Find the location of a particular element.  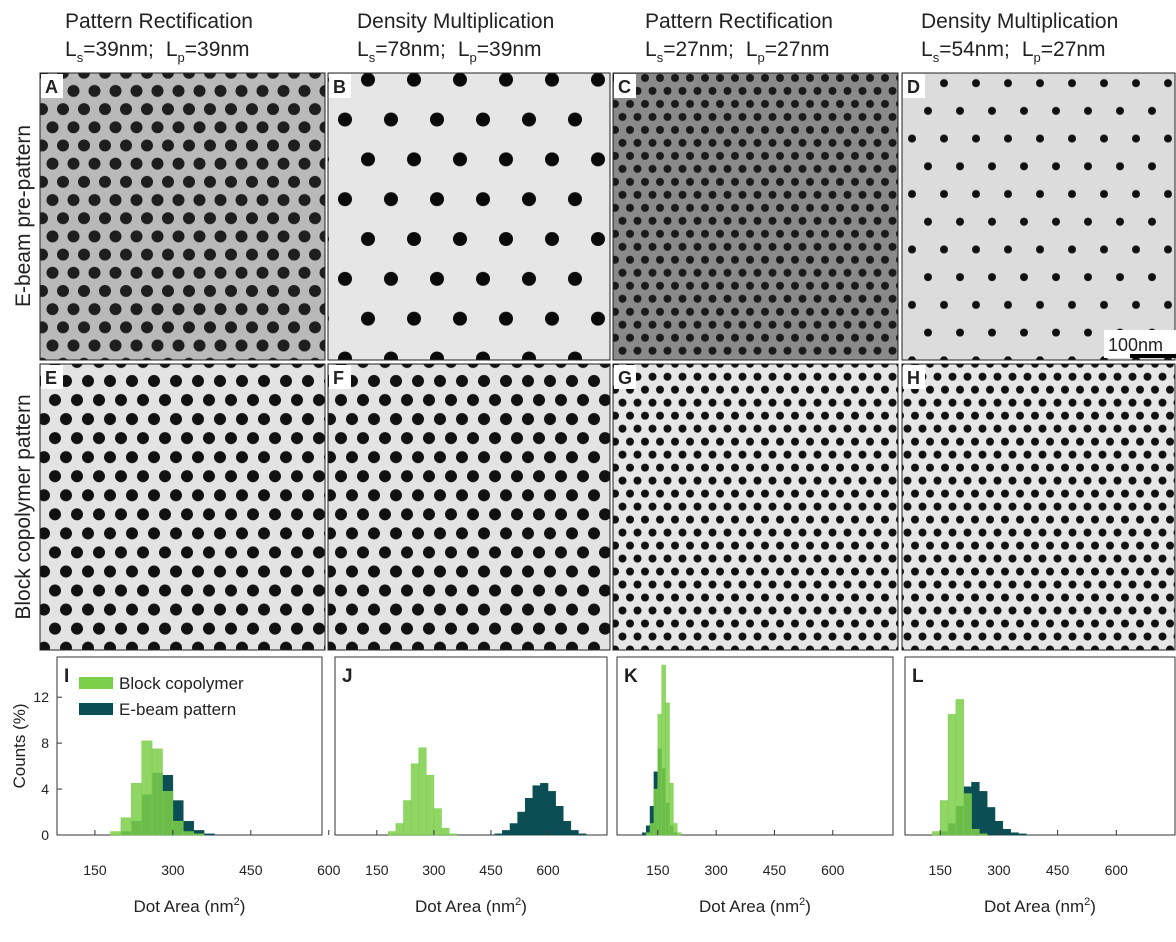

panel-label: B is located at coordinates (339, 87).